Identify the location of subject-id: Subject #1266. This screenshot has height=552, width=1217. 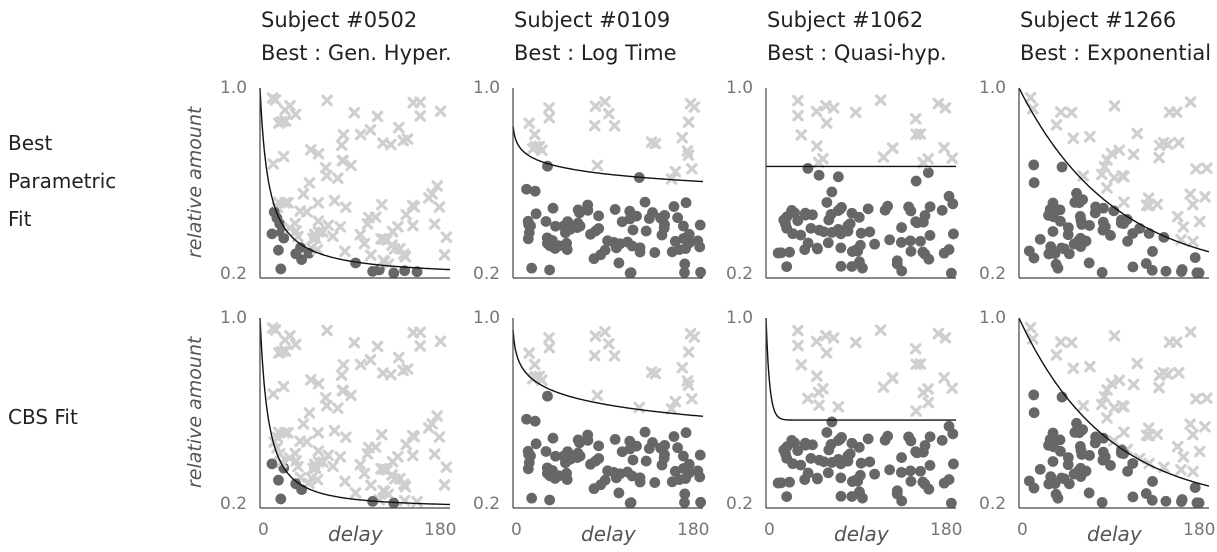
(1098, 20).